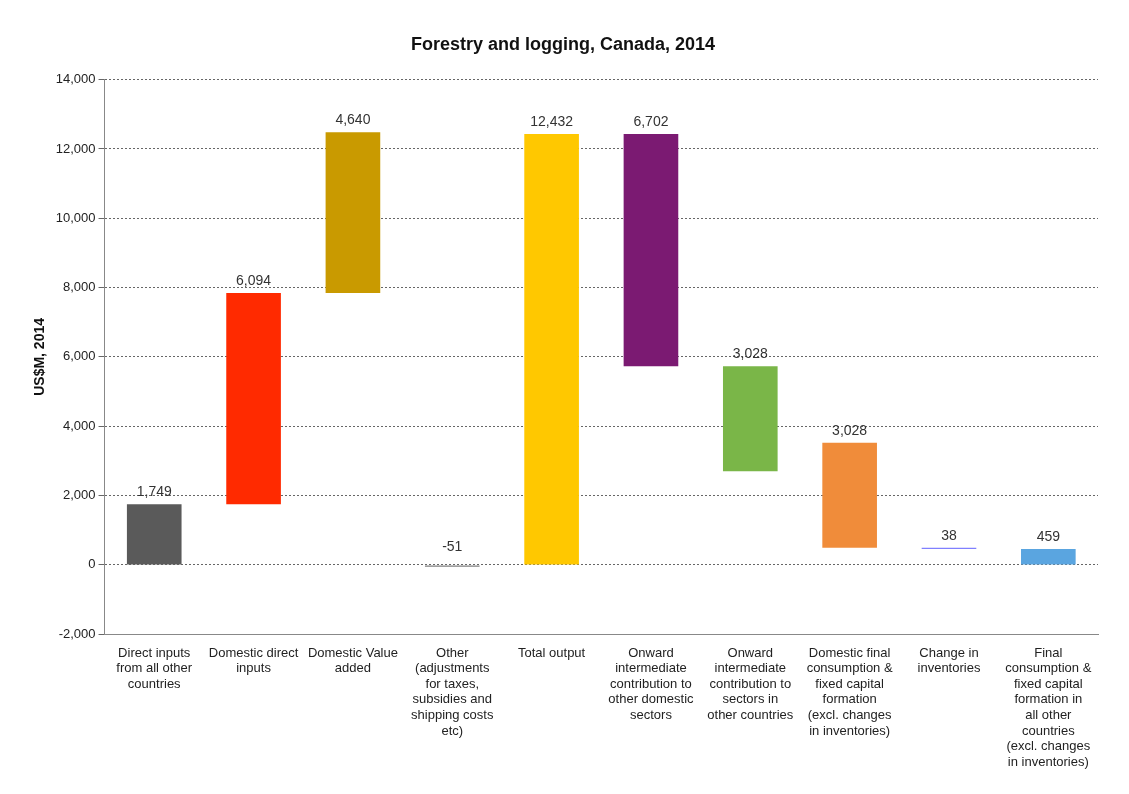 The height and width of the screenshot is (794, 1129). What do you see at coordinates (75, 79) in the screenshot?
I see `y-tick-label: 14,000` at bounding box center [75, 79].